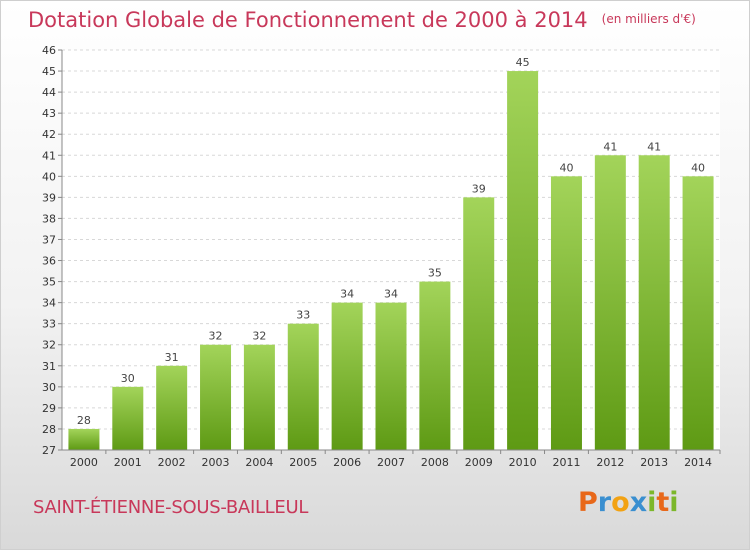  I want to click on data-label-2007: 34, so click(391, 294).